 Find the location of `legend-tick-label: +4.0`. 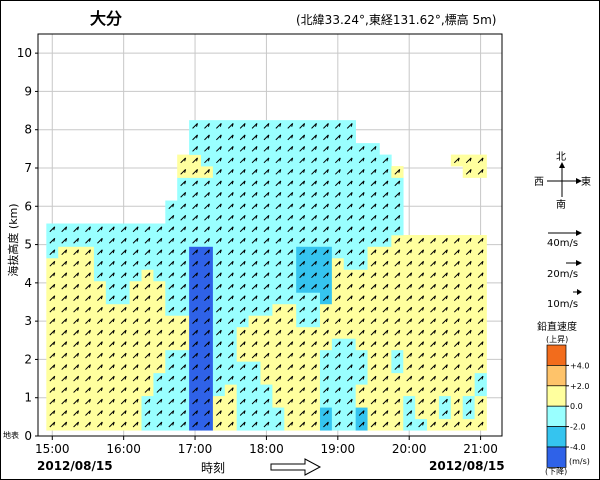

legend-tick-label: +4.0 is located at coordinates (579, 365).